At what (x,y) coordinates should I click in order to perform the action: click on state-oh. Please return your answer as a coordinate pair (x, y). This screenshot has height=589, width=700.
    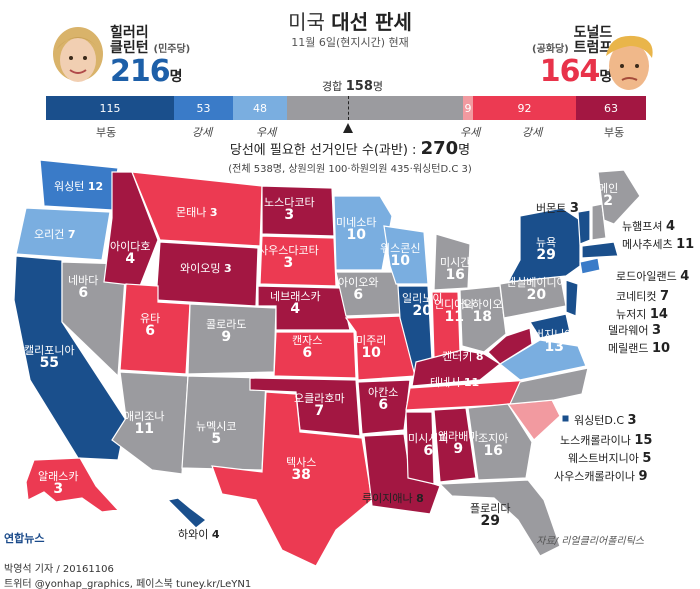
    Looking at the image, I should click on (483, 319).